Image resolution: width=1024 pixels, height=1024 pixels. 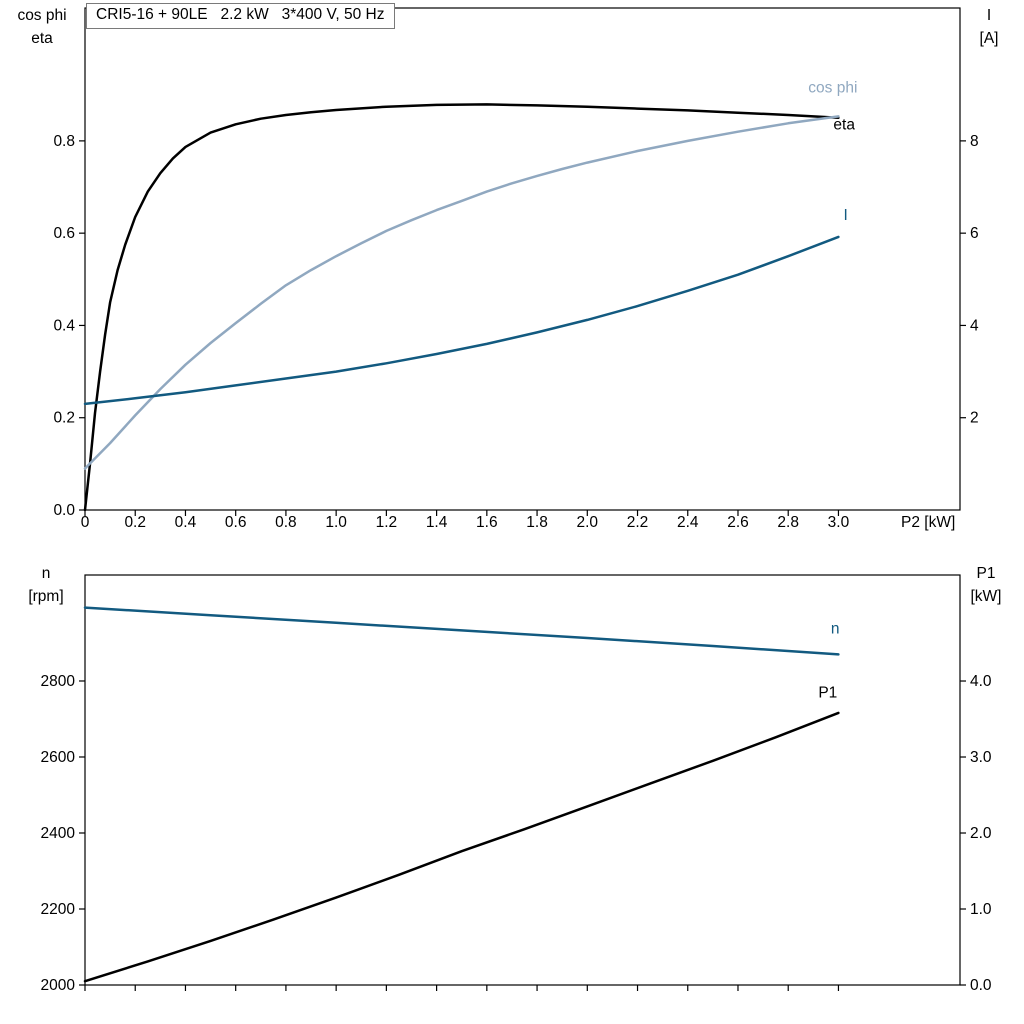 I want to click on bottom-left-axis-header: n [rpm], so click(x=46, y=585).